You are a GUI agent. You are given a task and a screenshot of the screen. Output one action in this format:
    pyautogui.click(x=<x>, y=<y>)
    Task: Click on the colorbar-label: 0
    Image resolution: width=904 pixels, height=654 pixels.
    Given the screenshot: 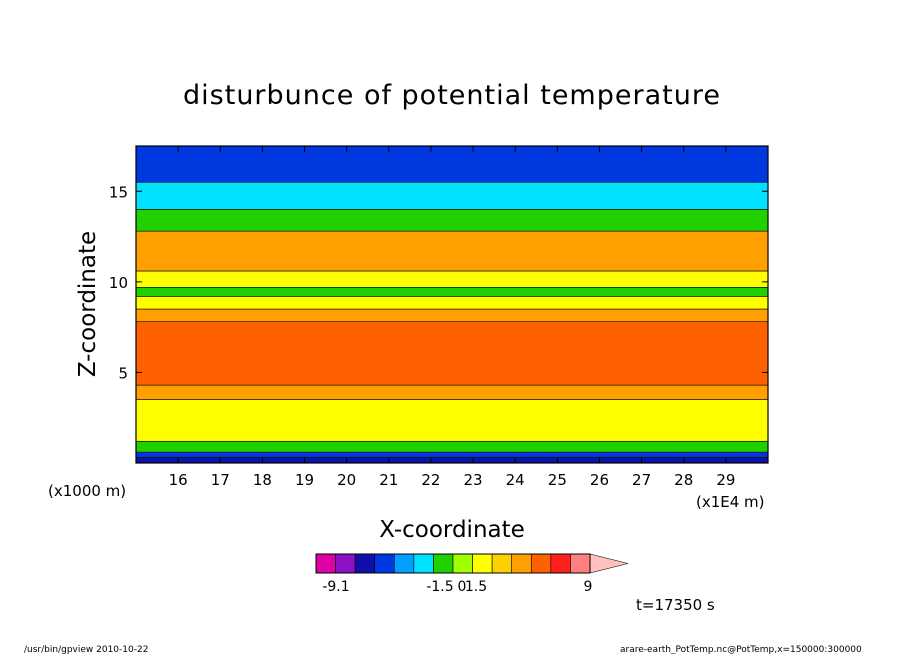 What is the action you would take?
    pyautogui.click(x=462, y=587)
    